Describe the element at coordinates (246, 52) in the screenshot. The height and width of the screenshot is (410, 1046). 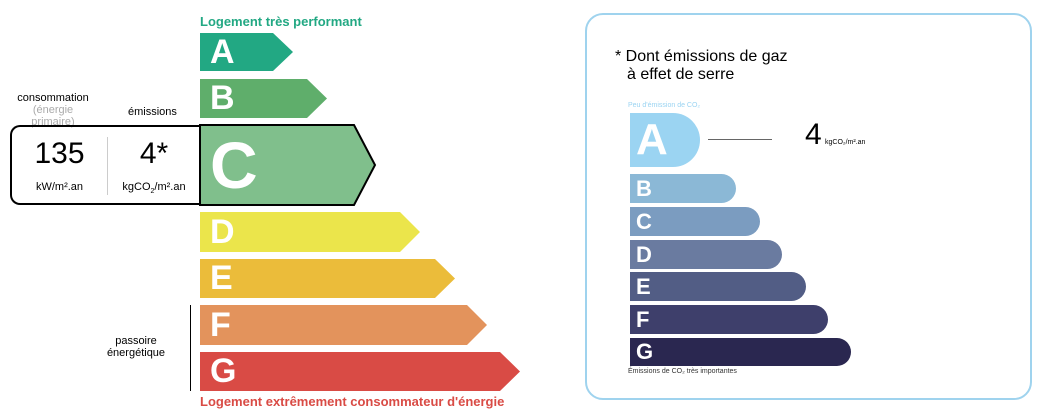
I see `energy-class-a: A` at that location.